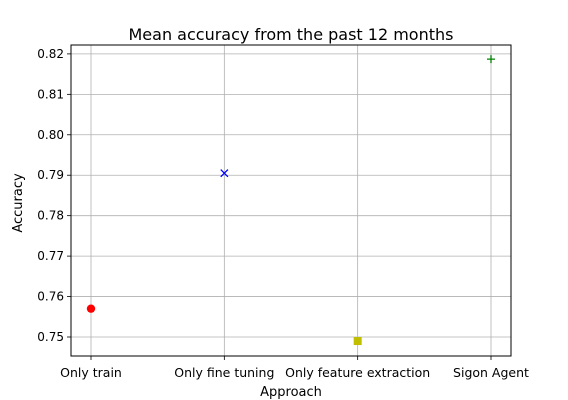  I want to click on y-tick-label: 0.77, so click(50, 256).